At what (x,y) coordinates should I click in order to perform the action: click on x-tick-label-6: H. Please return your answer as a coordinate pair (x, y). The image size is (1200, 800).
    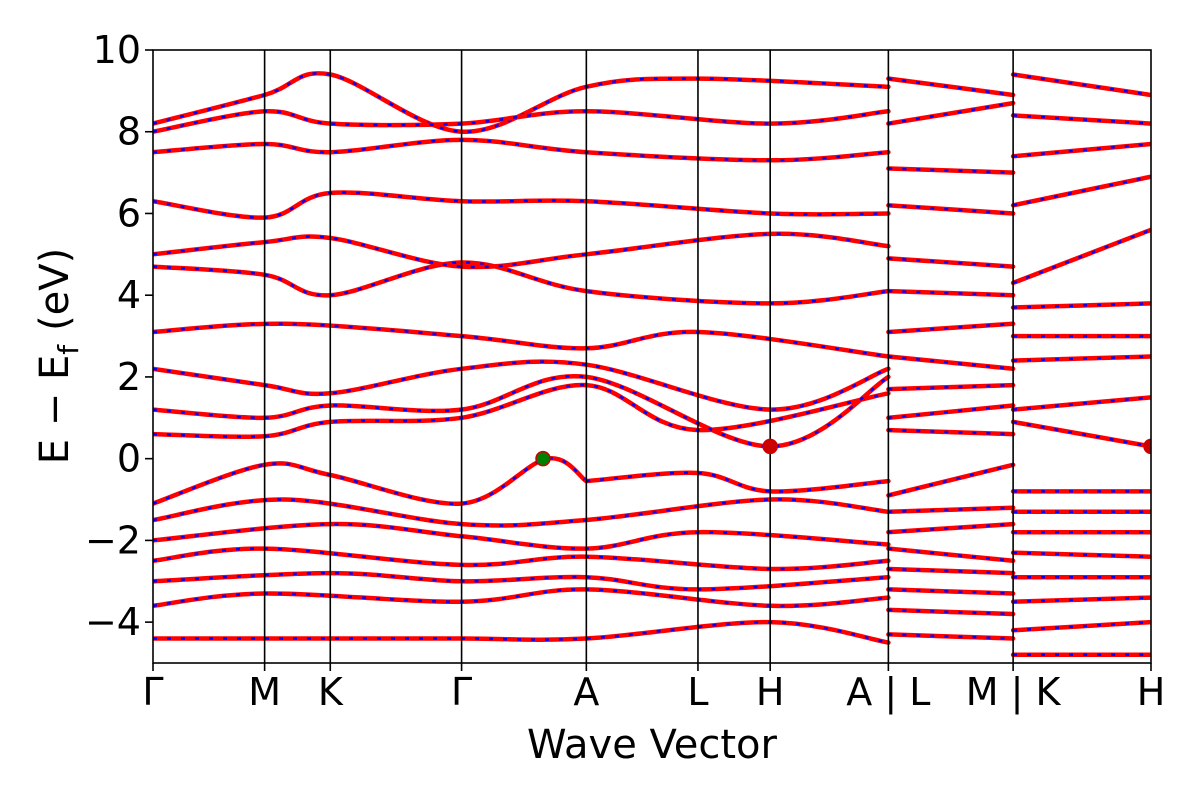
    Looking at the image, I should click on (770, 692).